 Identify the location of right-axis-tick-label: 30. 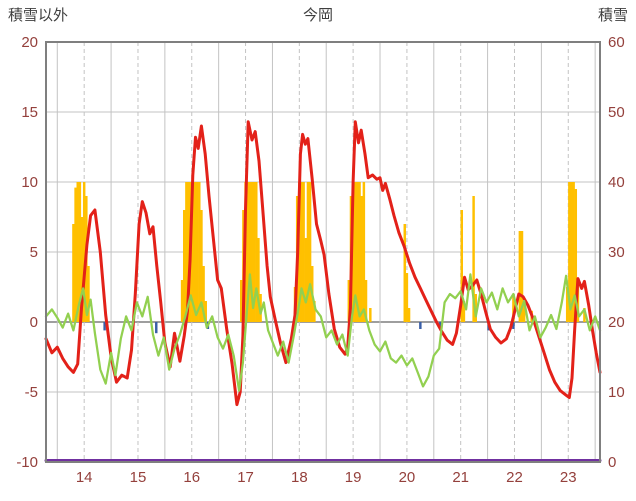
(616, 252).